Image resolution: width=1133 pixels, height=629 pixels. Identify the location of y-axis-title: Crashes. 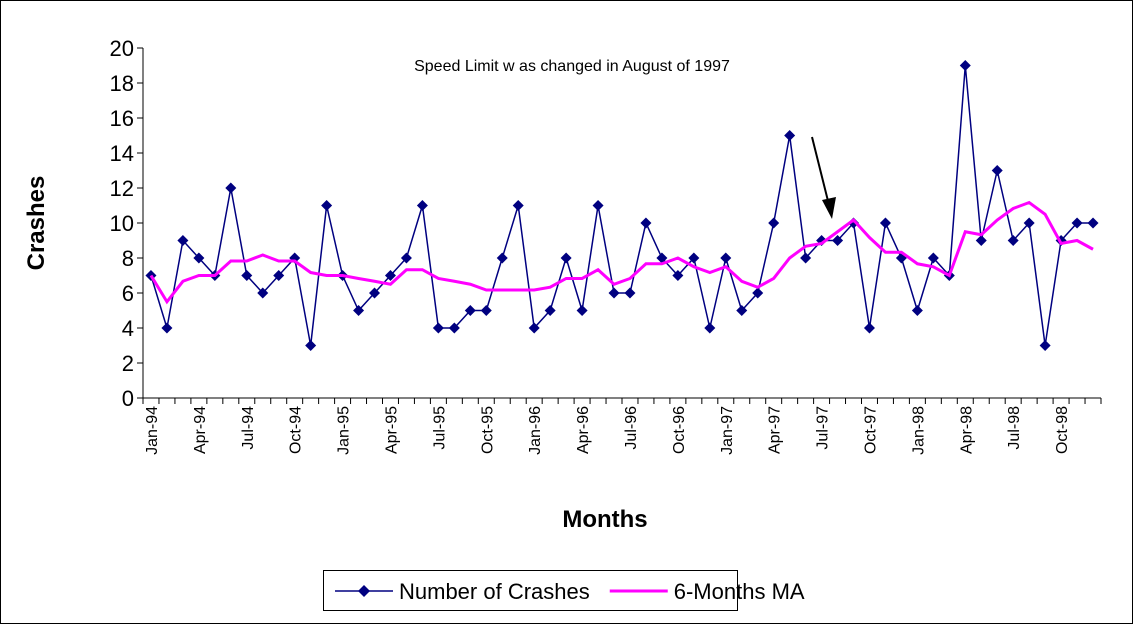
(36, 223).